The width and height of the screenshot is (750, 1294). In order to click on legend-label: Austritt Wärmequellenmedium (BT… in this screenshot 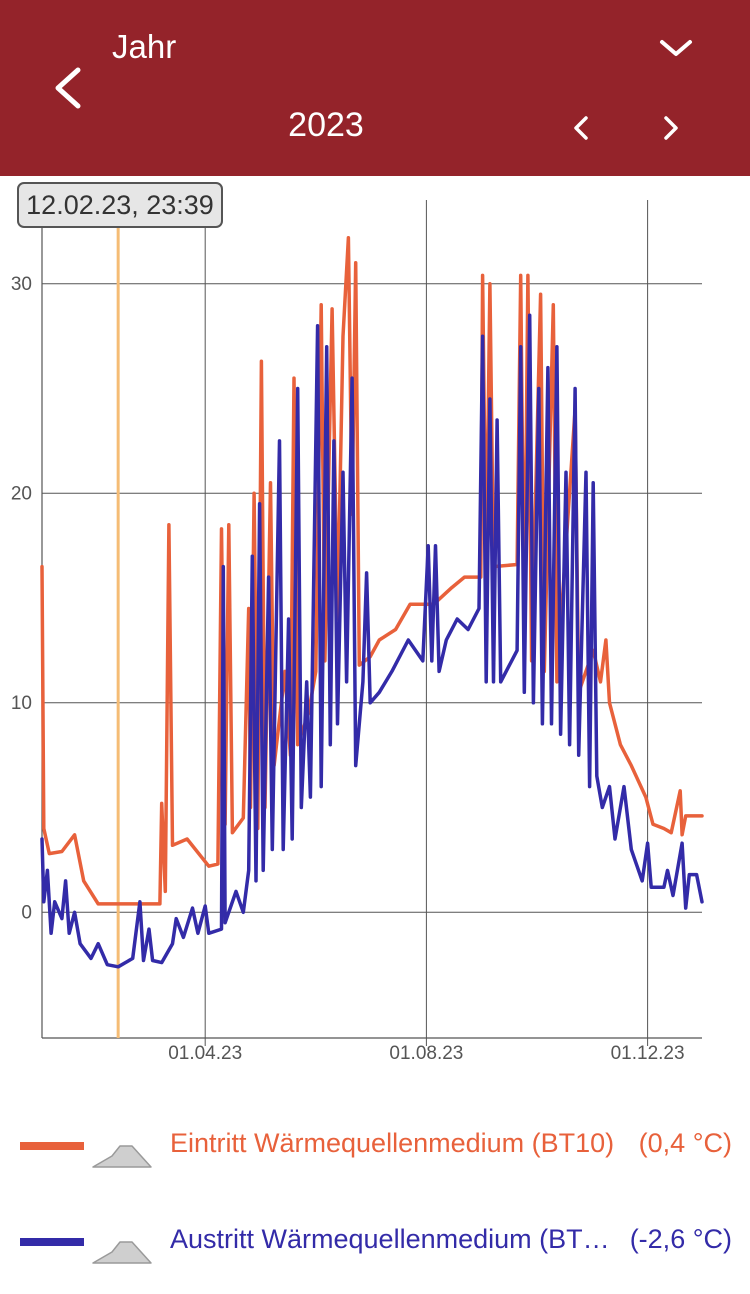, I will do `click(390, 1239)`.